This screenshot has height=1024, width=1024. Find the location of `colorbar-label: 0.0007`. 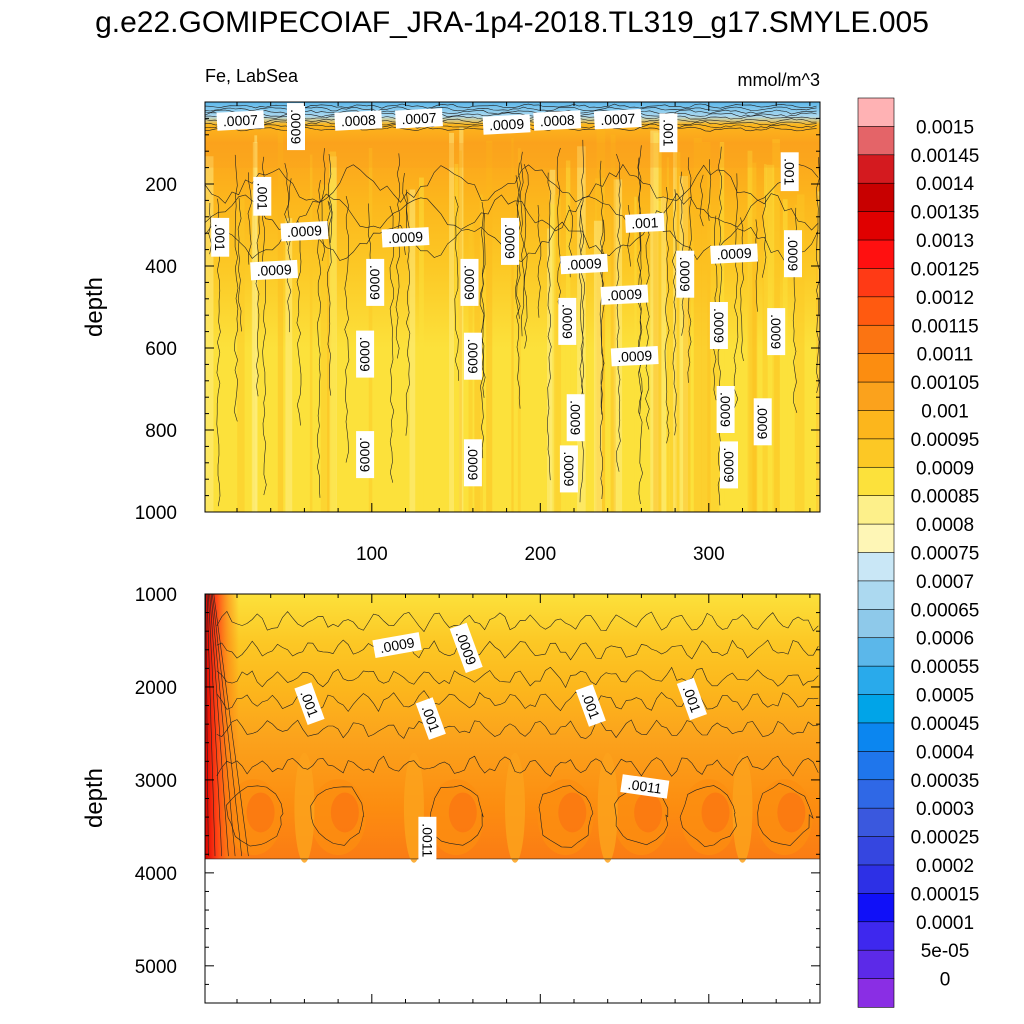

colorbar-label: 0.0007 is located at coordinates (945, 582).